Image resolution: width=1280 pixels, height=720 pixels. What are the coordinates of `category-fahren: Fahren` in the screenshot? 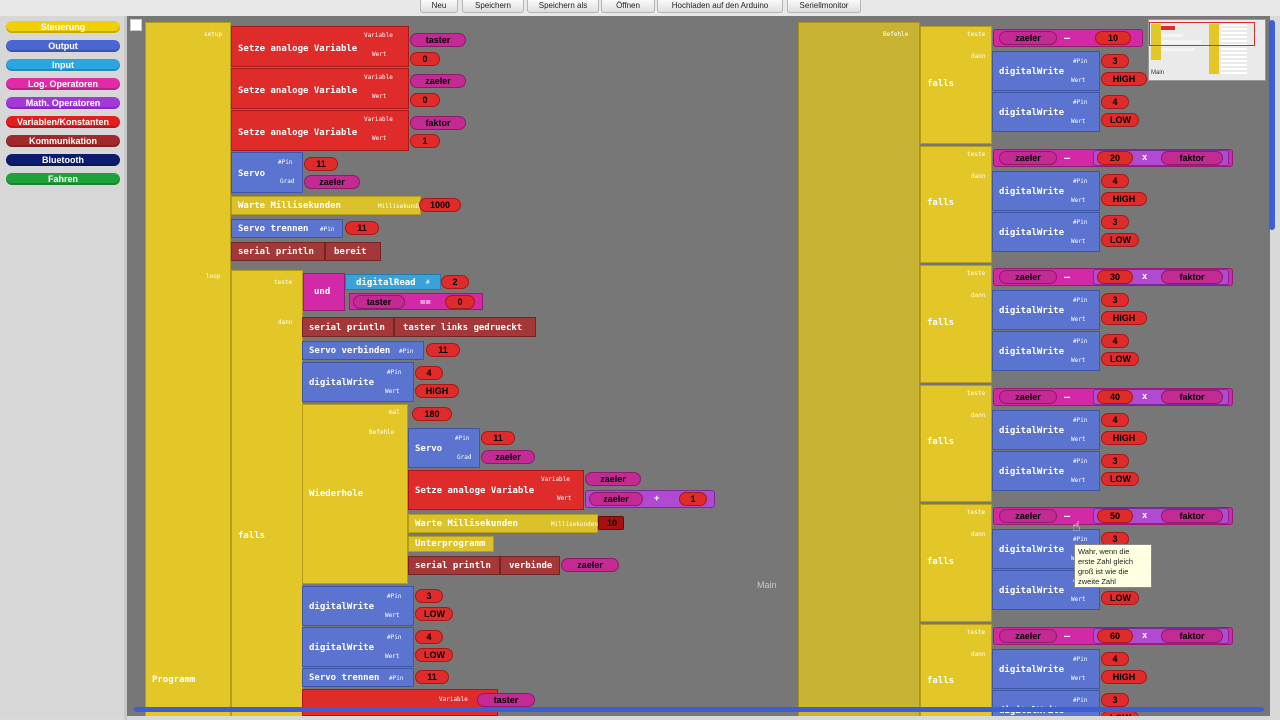 It's located at (63, 179).